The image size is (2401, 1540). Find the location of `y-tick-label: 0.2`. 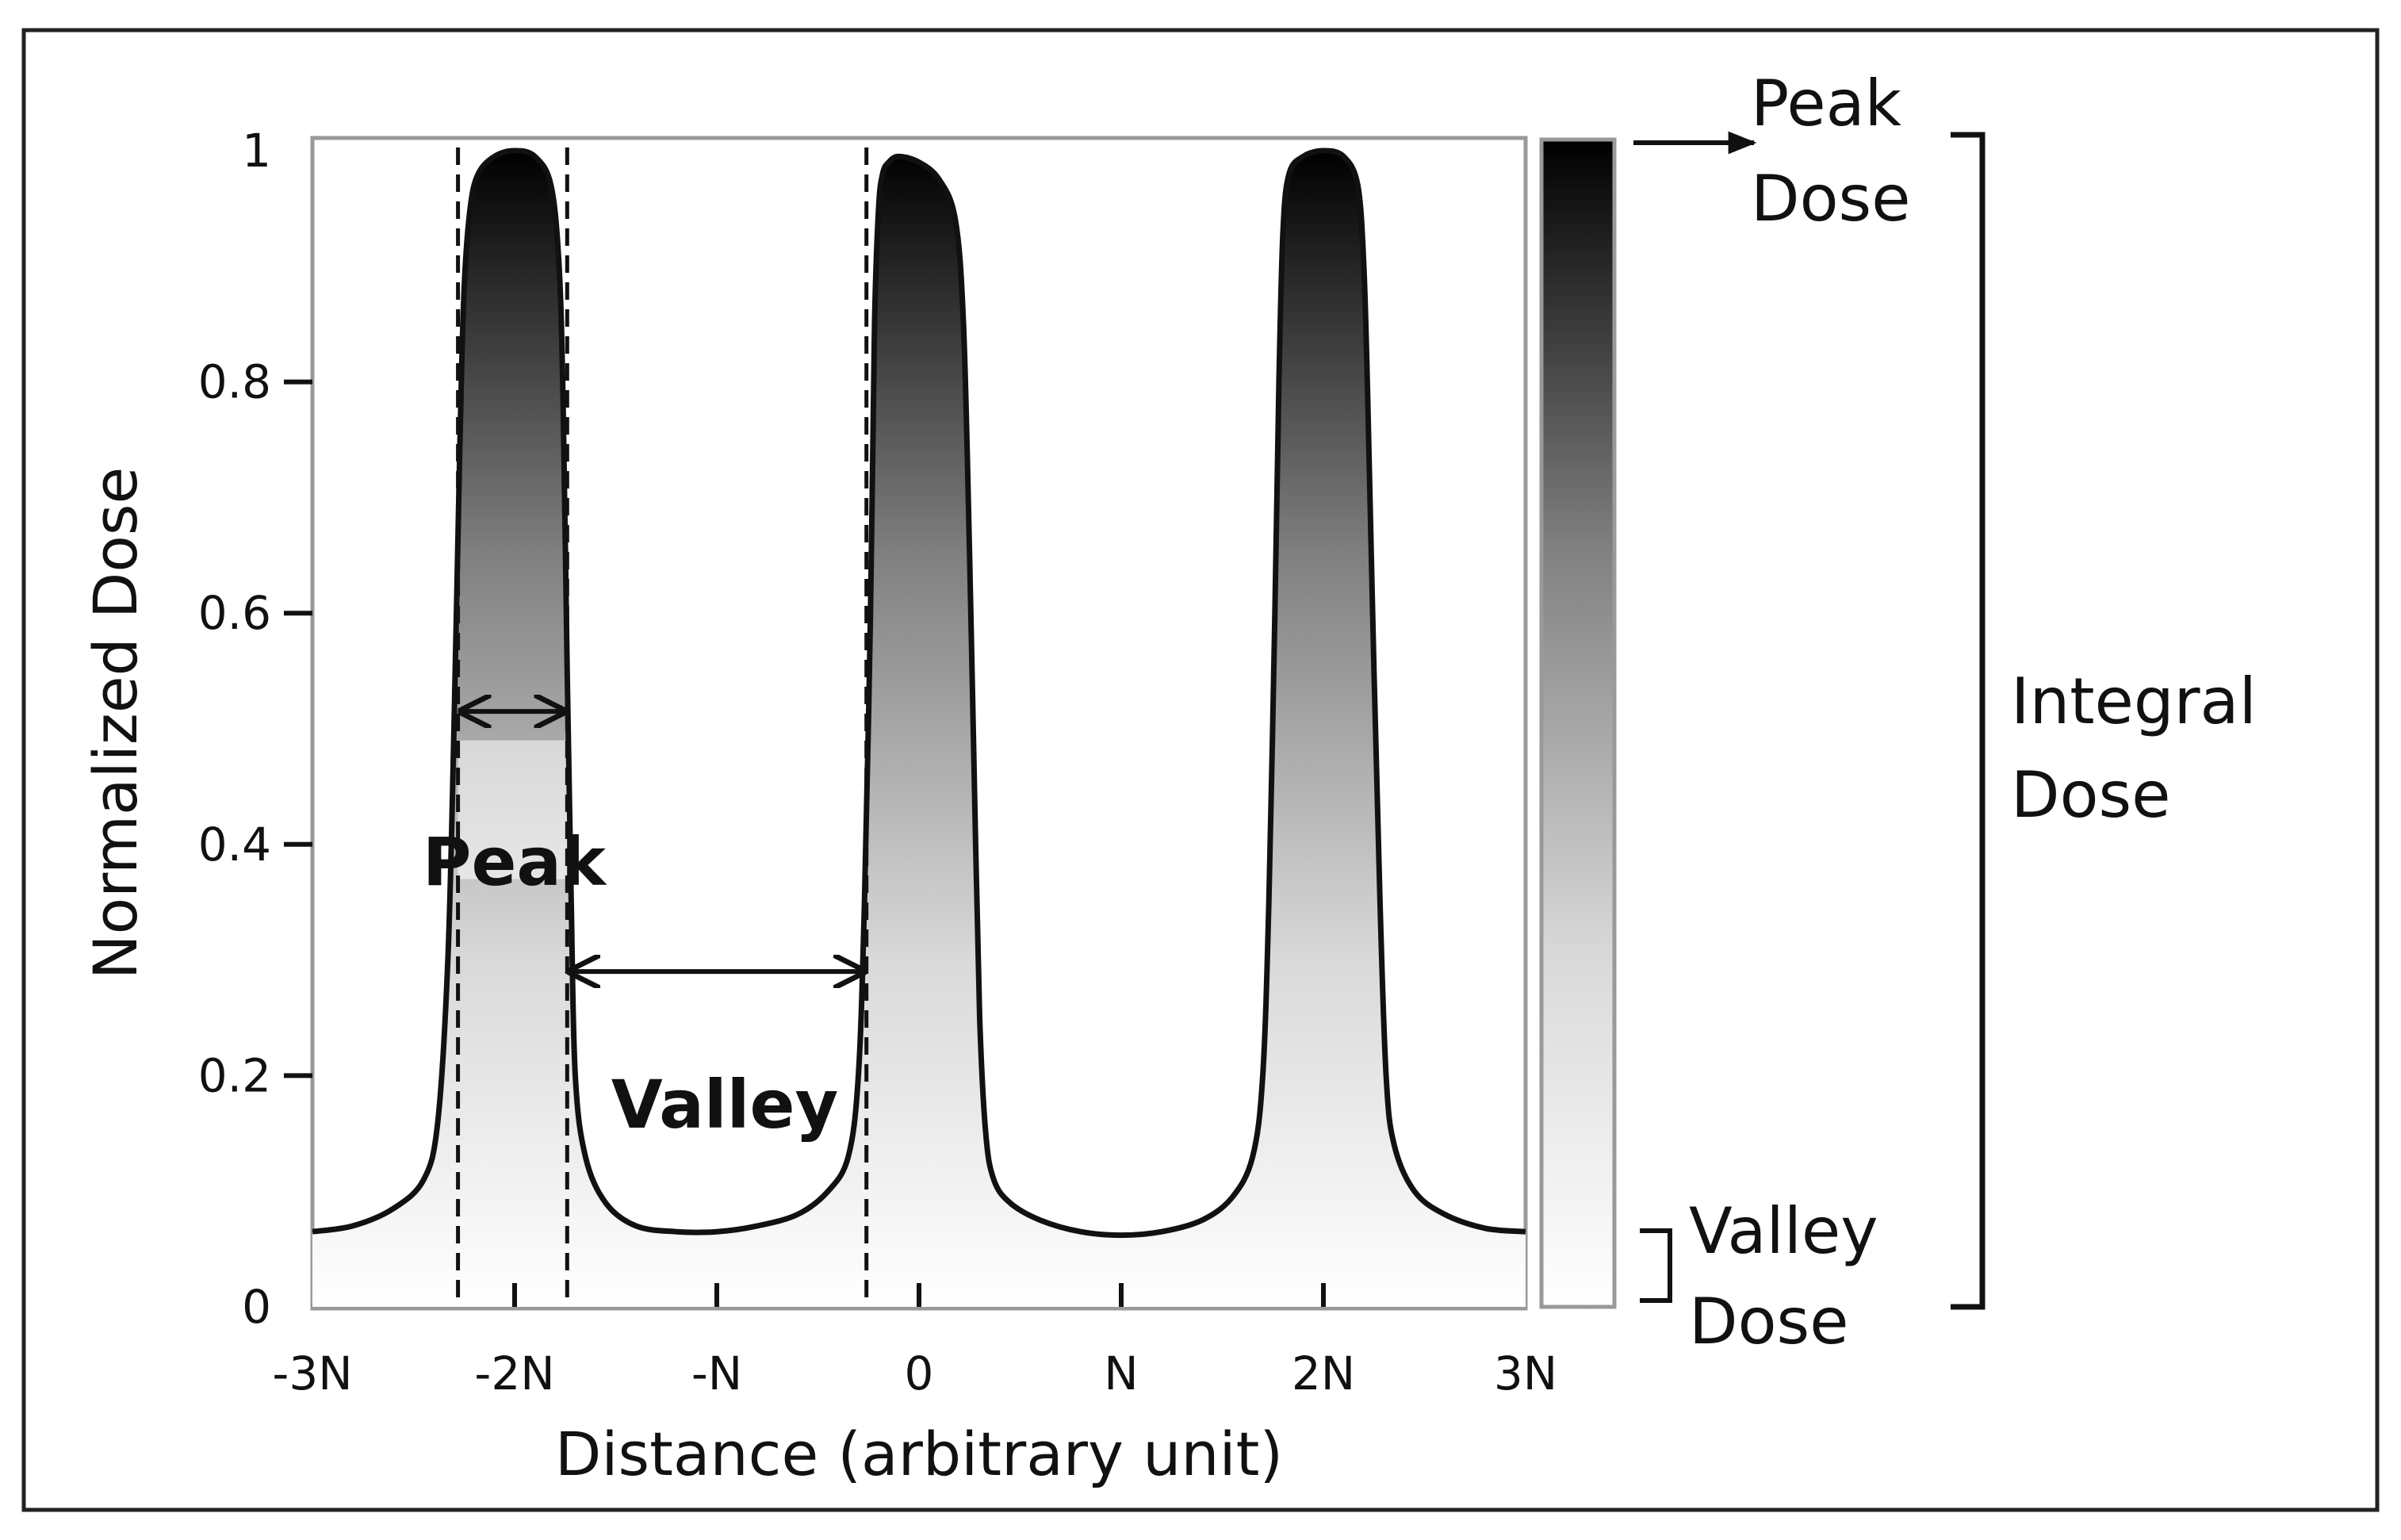

y-tick-label: 0.2 is located at coordinates (234, 1075).